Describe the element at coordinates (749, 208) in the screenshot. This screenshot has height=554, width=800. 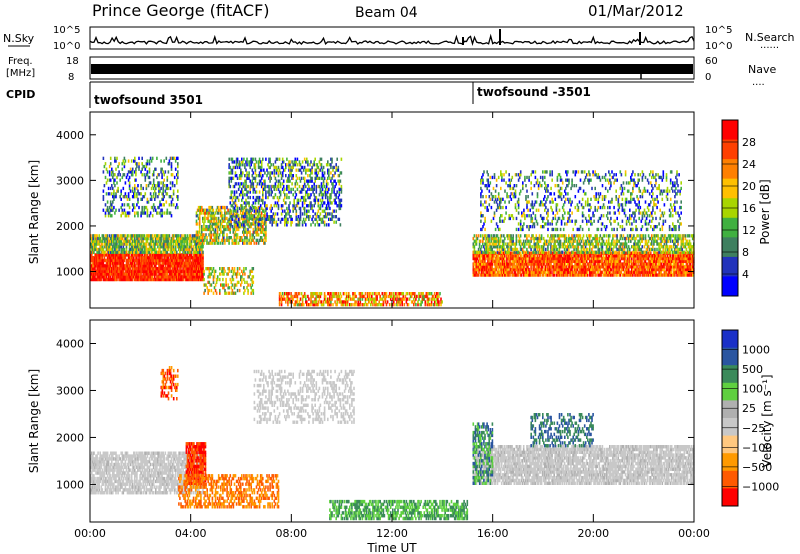
I see `colorbar-tick-label: 16` at that location.